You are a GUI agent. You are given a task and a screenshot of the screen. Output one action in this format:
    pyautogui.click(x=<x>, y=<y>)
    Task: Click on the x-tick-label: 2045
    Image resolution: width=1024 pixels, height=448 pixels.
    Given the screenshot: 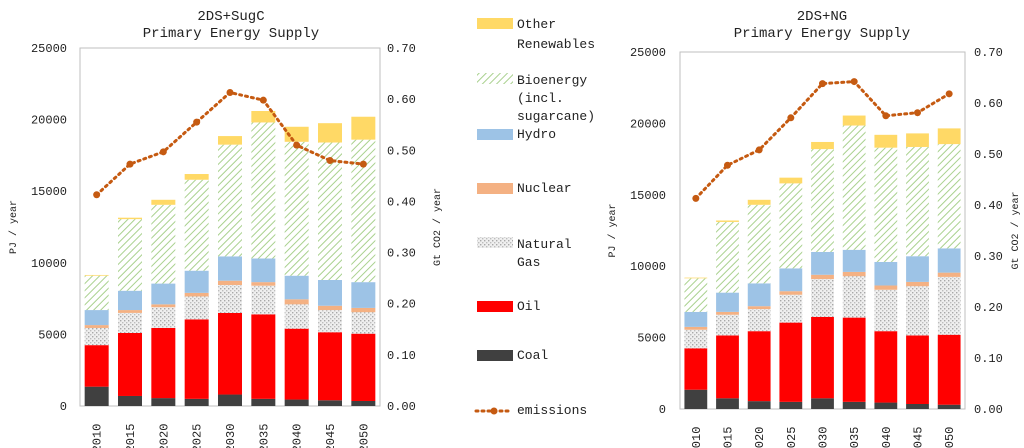 What is the action you would take?
    pyautogui.click(x=919, y=437)
    